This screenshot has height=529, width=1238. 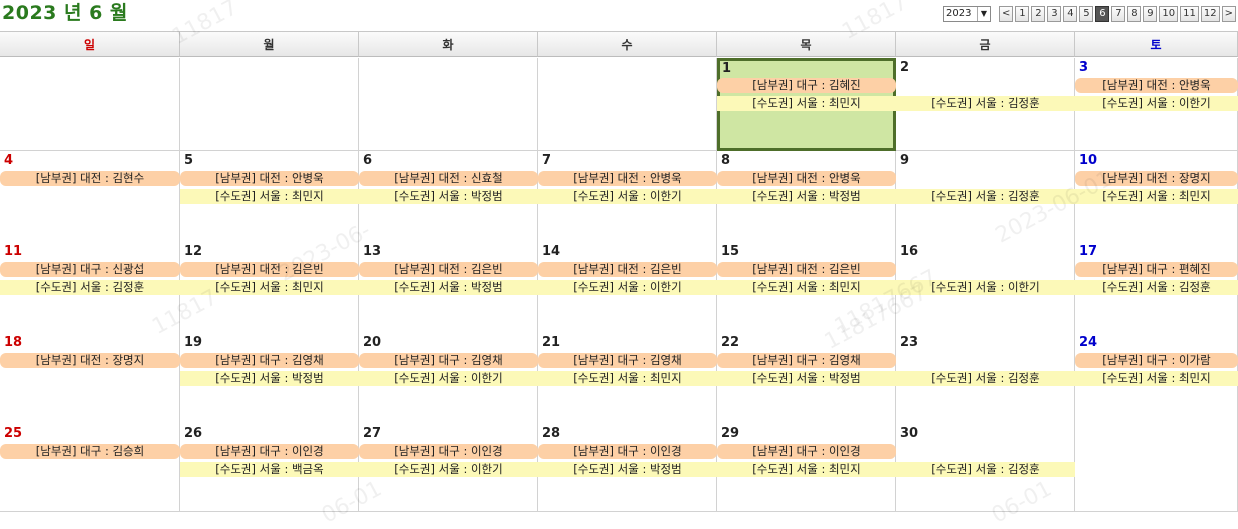 What do you see at coordinates (730, 251) in the screenshot?
I see `day-number: 15` at bounding box center [730, 251].